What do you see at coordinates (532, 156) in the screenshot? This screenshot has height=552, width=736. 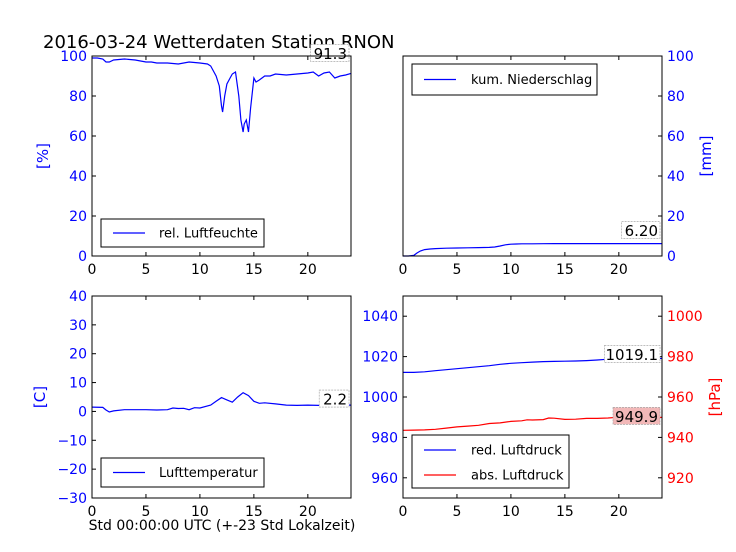 I see `top-right-plot-frame` at bounding box center [532, 156].